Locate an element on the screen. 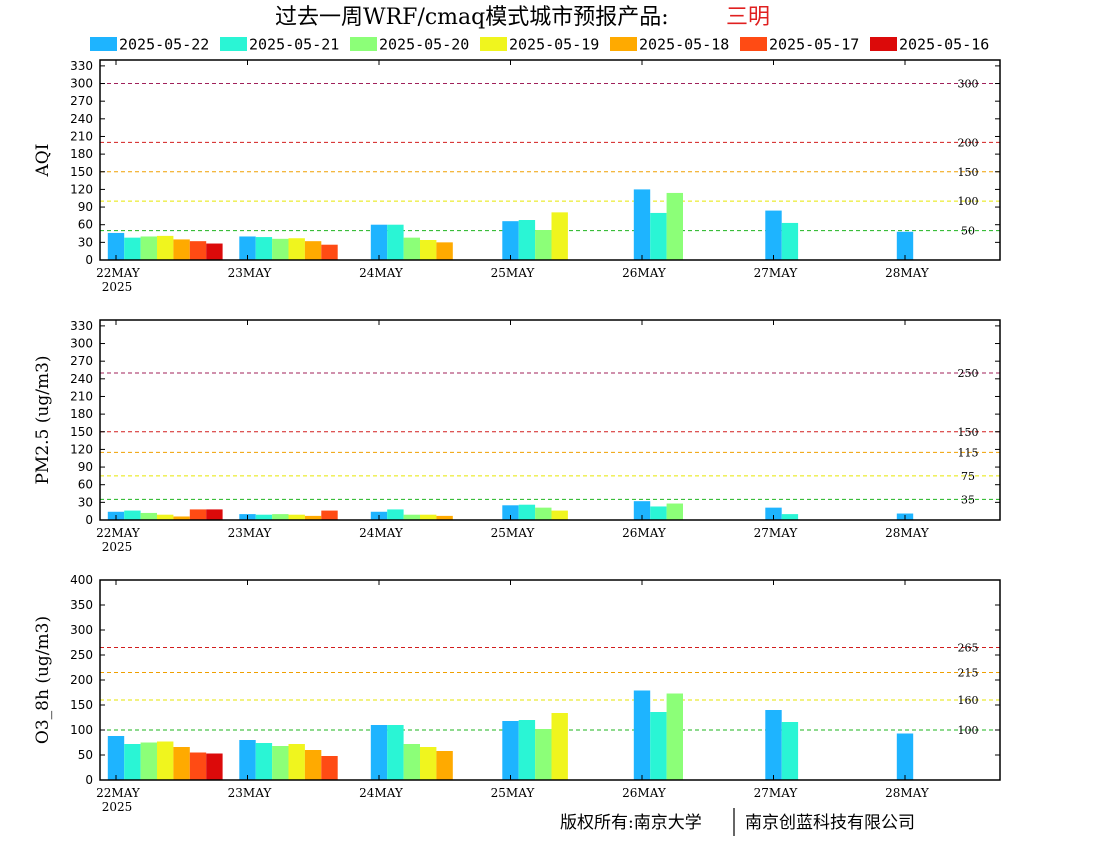 The width and height of the screenshot is (1100, 850). y-tick-label: 300 is located at coordinates (81, 630).